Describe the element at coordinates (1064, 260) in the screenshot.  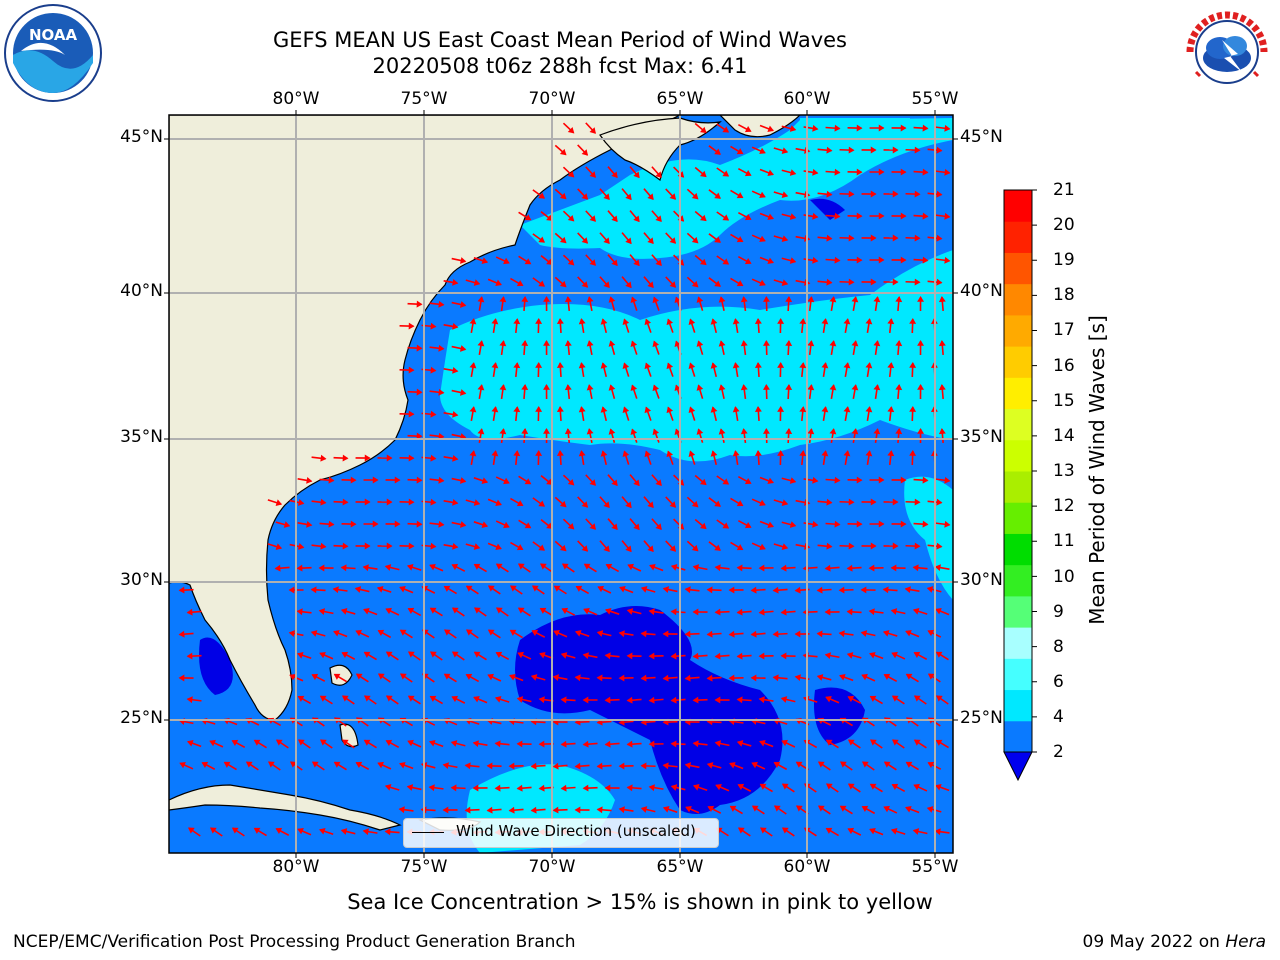
I see `colorbar-tick-label: 19` at that location.